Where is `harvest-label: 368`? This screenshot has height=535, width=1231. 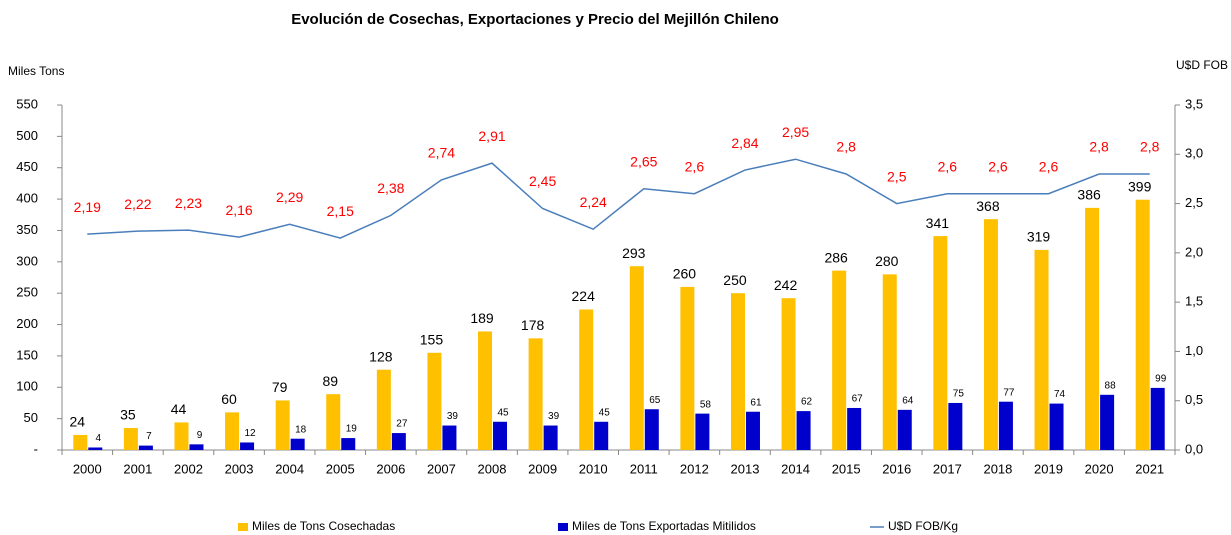
harvest-label: 368 is located at coordinates (988, 206).